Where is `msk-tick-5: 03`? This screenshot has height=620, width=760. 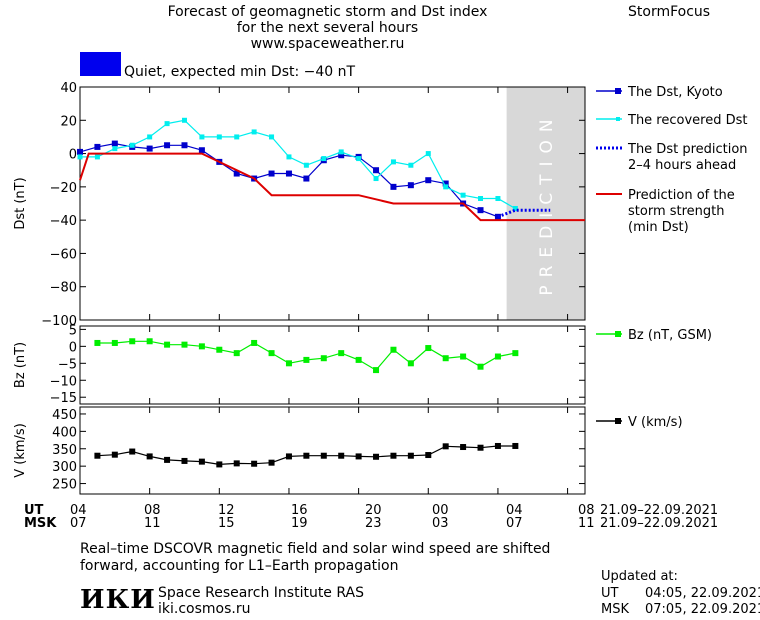 msk-tick-5: 03 is located at coordinates (440, 523).